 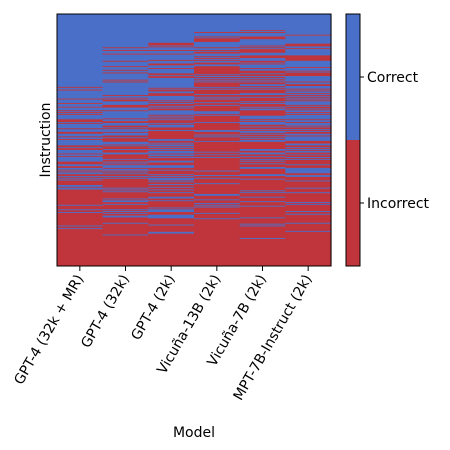 I want to click on y-axis-label: Instruction, so click(x=46, y=140).